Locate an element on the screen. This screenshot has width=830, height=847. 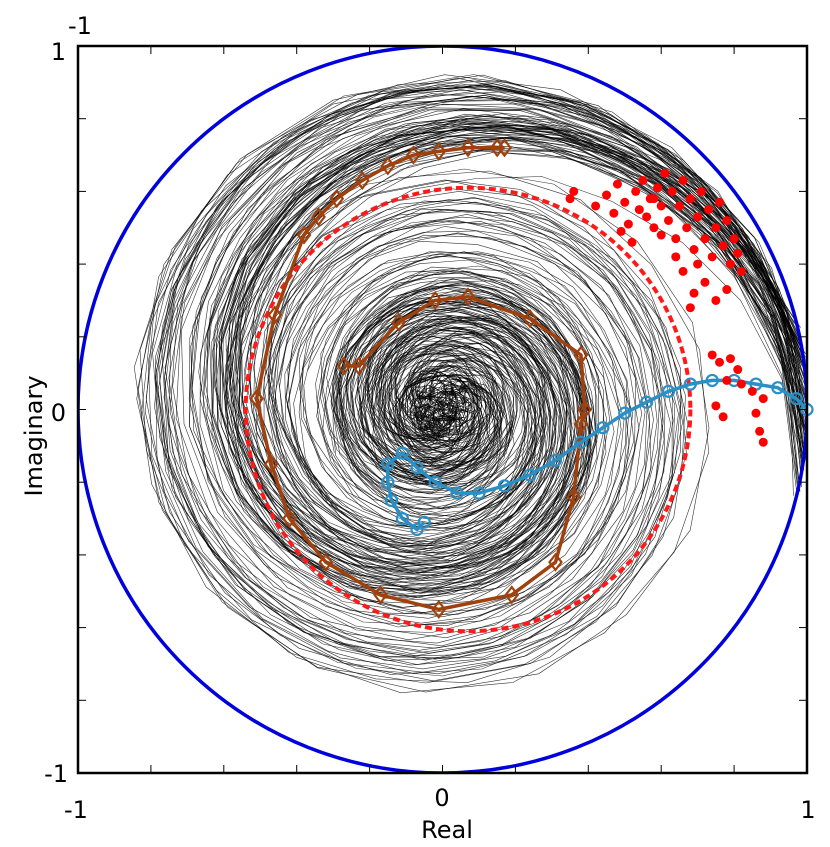
x-tick-label-max: 1 is located at coordinates (807, 810).